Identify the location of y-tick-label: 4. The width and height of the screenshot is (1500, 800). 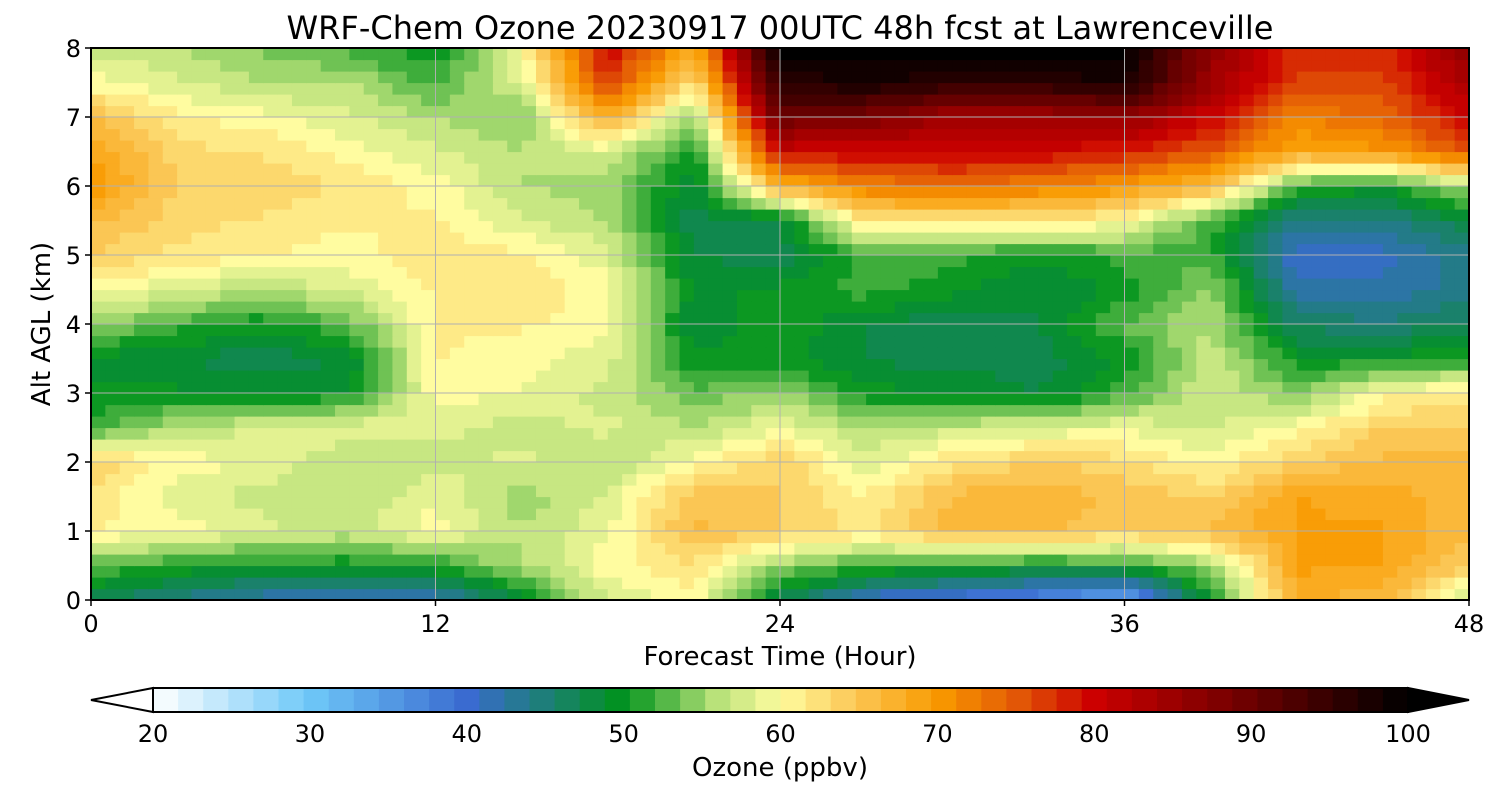
(73, 325).